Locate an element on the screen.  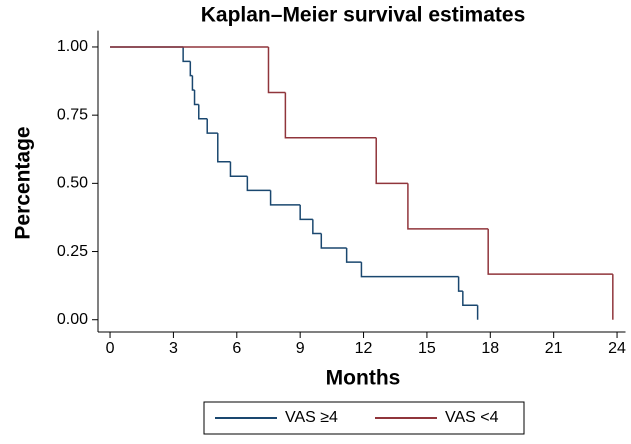
chart-title: Kaplan–Meier survival estimates is located at coordinates (363, 15).